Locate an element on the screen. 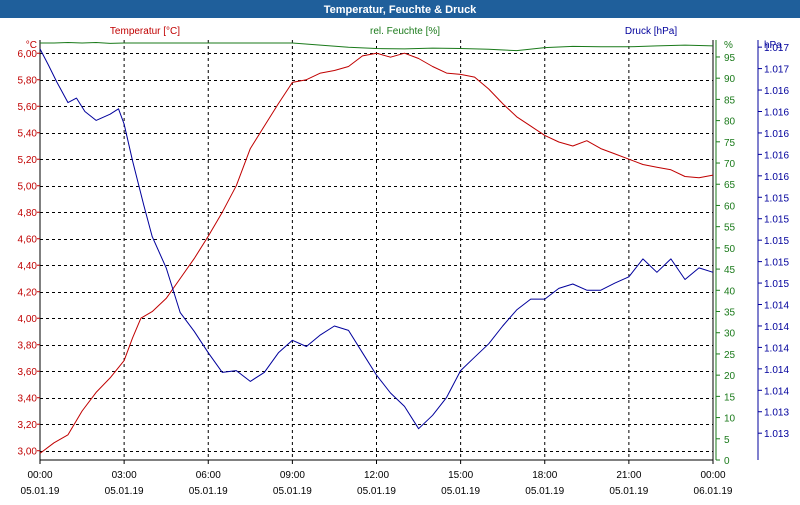  humidity-tick-label: 15 is located at coordinates (730, 397).